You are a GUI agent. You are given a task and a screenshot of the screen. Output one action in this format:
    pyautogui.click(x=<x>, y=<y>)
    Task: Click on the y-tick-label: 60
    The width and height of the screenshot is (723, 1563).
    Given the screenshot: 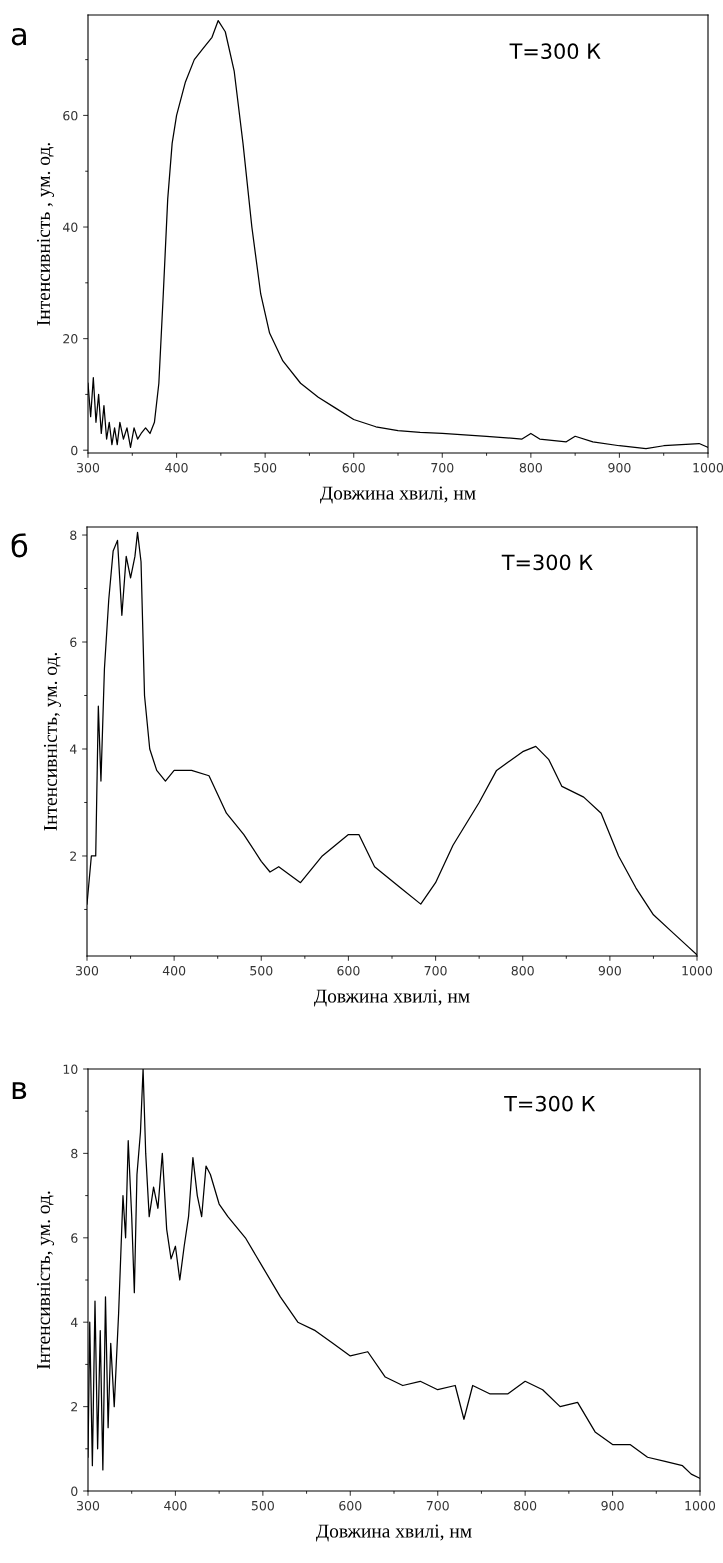 What is the action you would take?
    pyautogui.click(x=70, y=115)
    